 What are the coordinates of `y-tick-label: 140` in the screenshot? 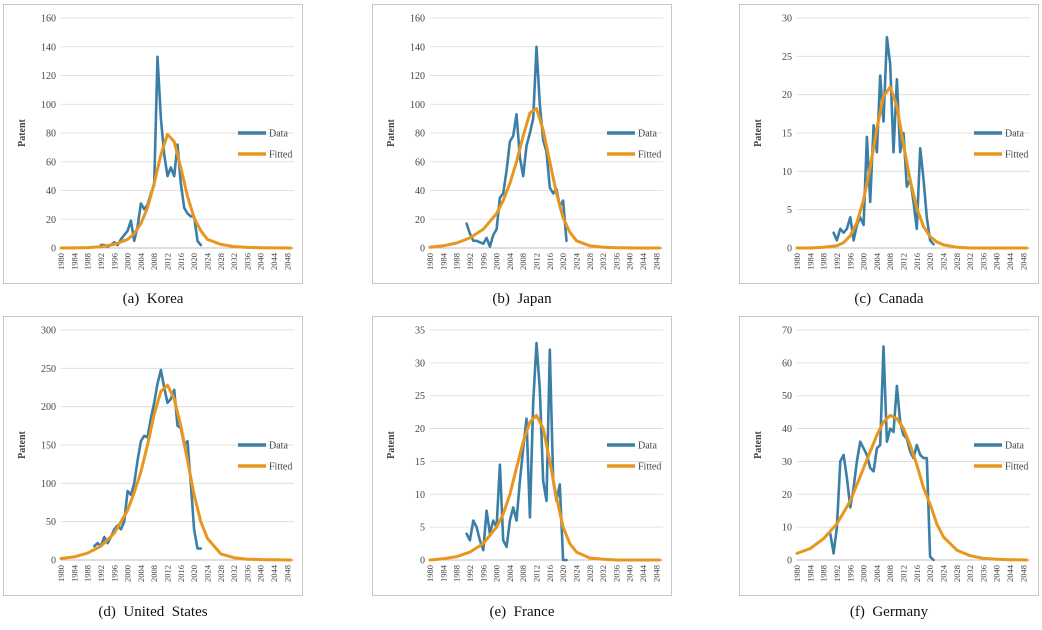 It's located at (48, 47).